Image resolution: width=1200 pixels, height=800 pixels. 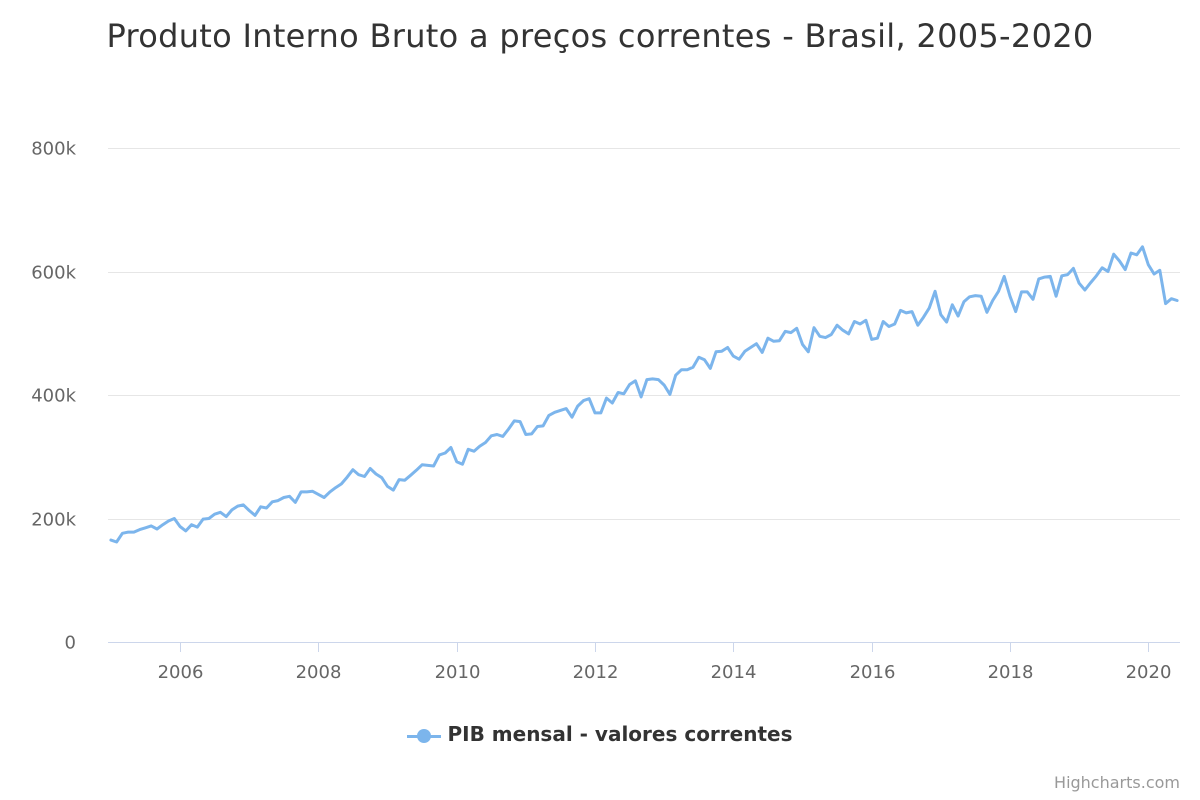 I want to click on legend-series-symbol, so click(x=424, y=736).